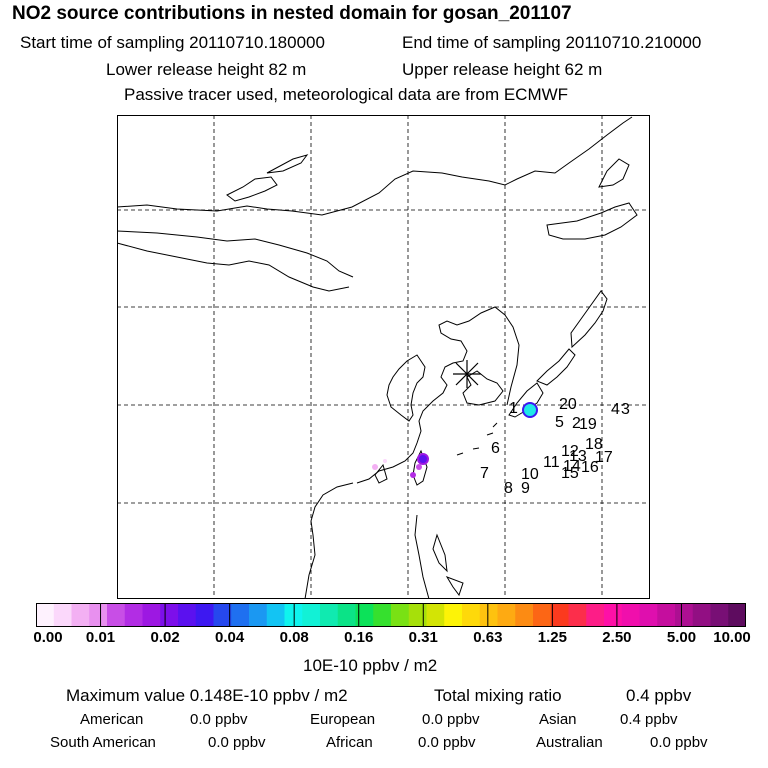  What do you see at coordinates (578, 456) in the screenshot?
I see `release-label: 13` at bounding box center [578, 456].